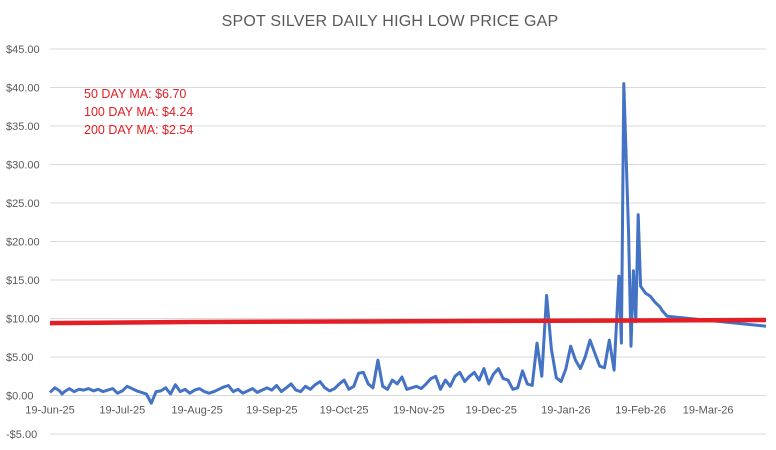  Describe the element at coordinates (21, 435) in the screenshot. I see `y-tick-label: -$5.00` at that location.